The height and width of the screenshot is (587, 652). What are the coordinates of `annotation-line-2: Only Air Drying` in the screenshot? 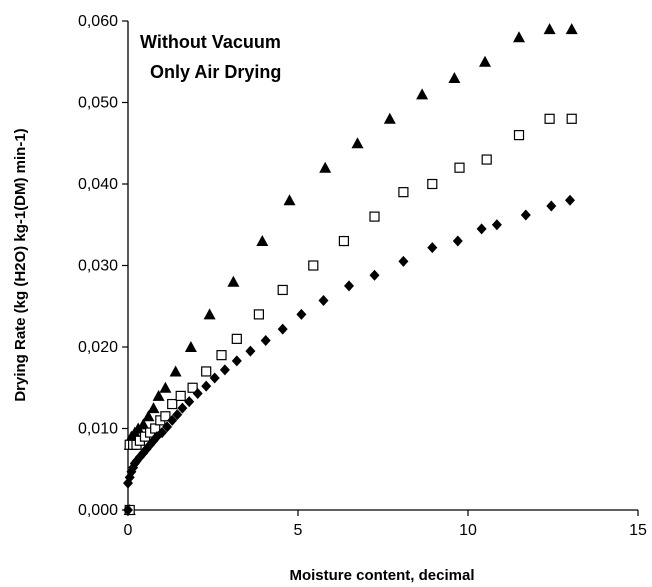 It's located at (215, 72).